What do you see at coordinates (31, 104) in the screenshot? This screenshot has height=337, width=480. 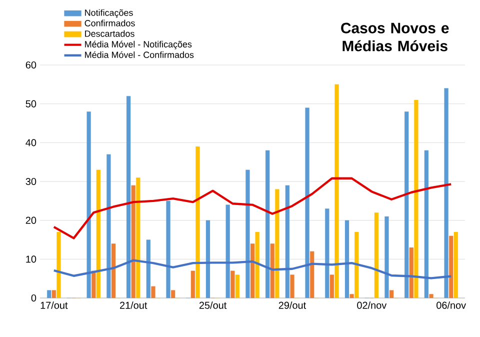 I see `y-tick-label: 50` at bounding box center [31, 104].